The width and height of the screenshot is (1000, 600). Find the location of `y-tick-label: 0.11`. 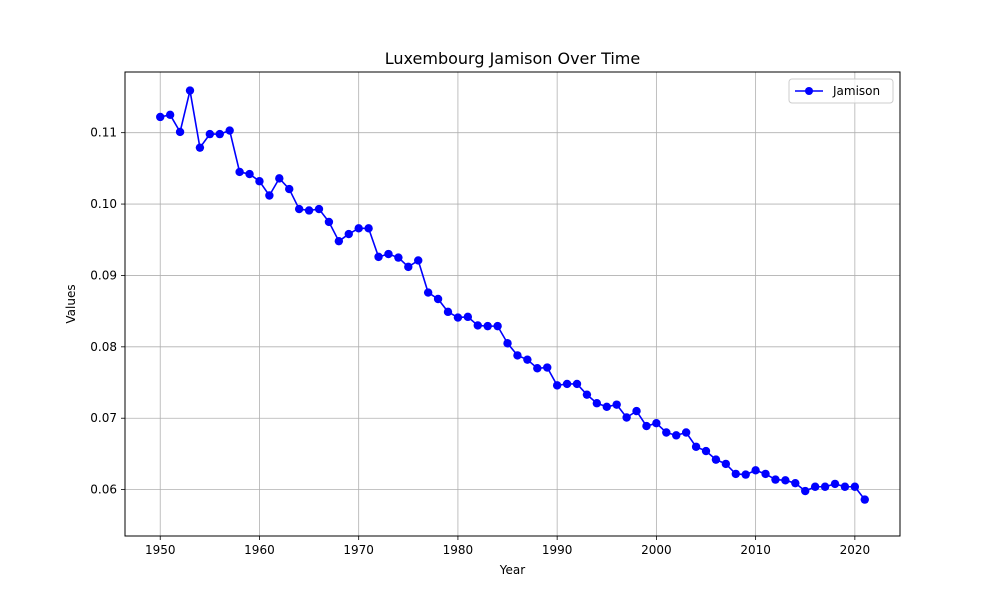

y-tick-label: 0.11 is located at coordinates (103, 133).